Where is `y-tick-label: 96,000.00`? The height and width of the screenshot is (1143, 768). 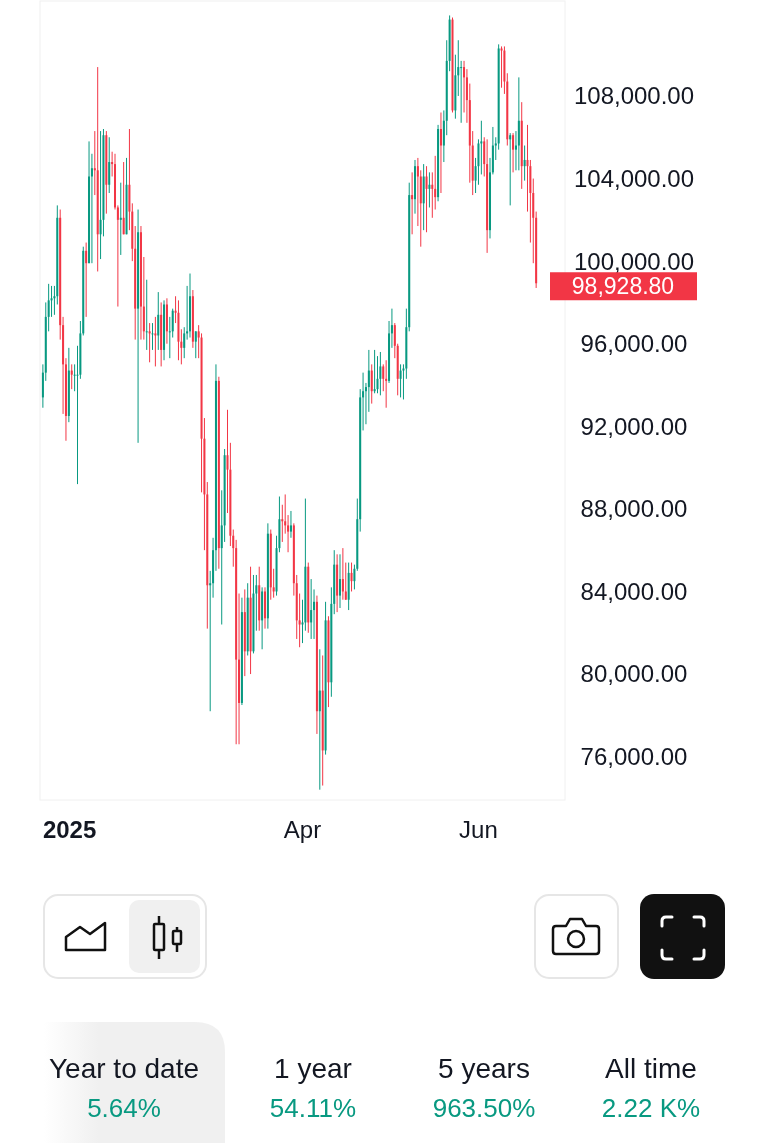 y-tick-label: 96,000.00 is located at coordinates (634, 344).